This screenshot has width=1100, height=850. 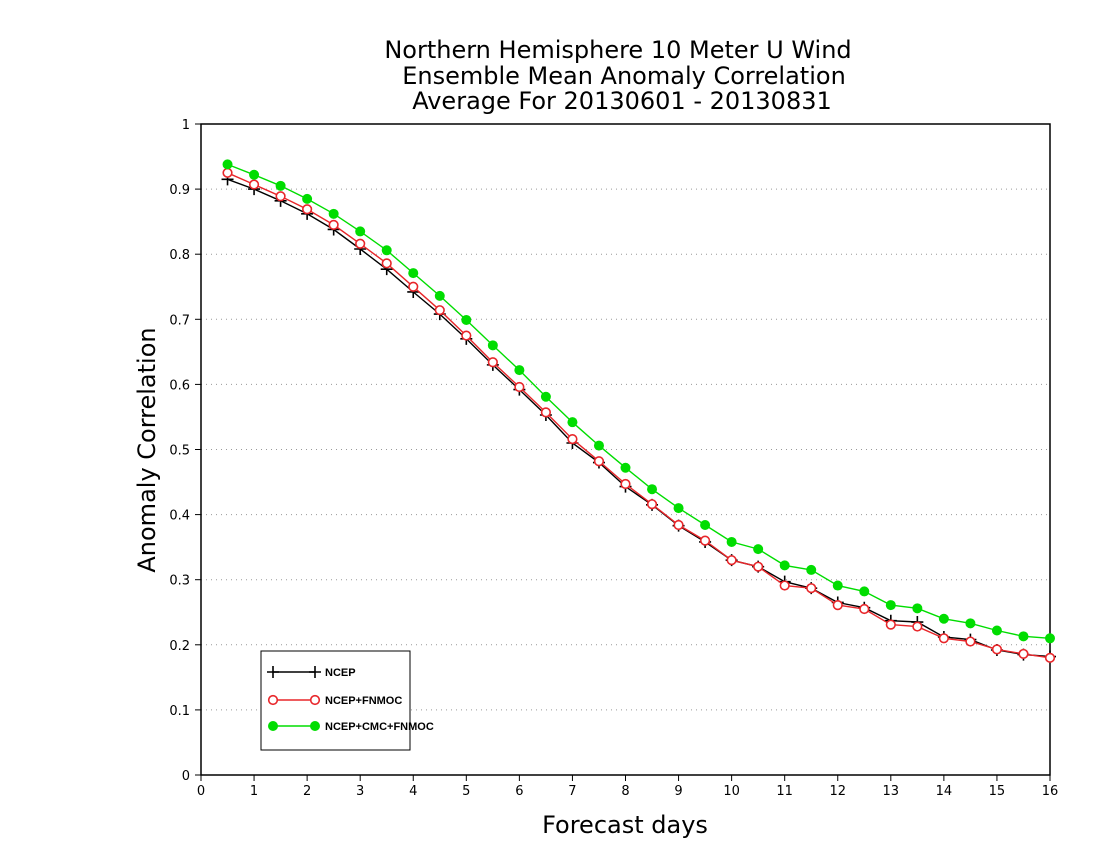 I want to click on x-tick-label: 16, so click(x=1050, y=791).